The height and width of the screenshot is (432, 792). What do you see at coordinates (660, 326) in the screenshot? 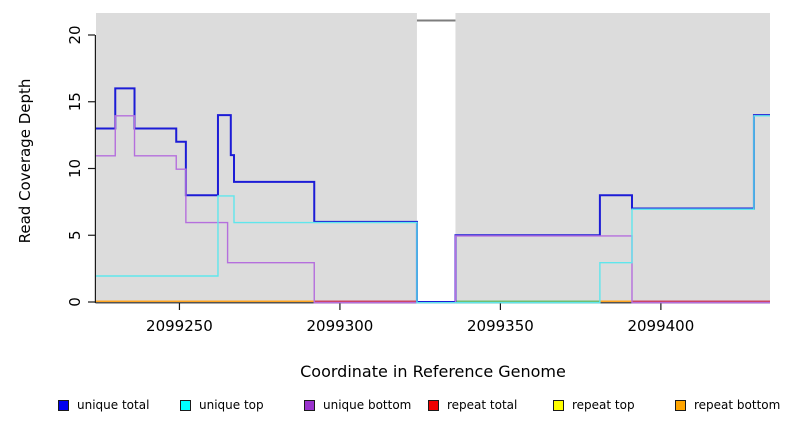
I see `x-tick-label: 2099400` at bounding box center [660, 326].